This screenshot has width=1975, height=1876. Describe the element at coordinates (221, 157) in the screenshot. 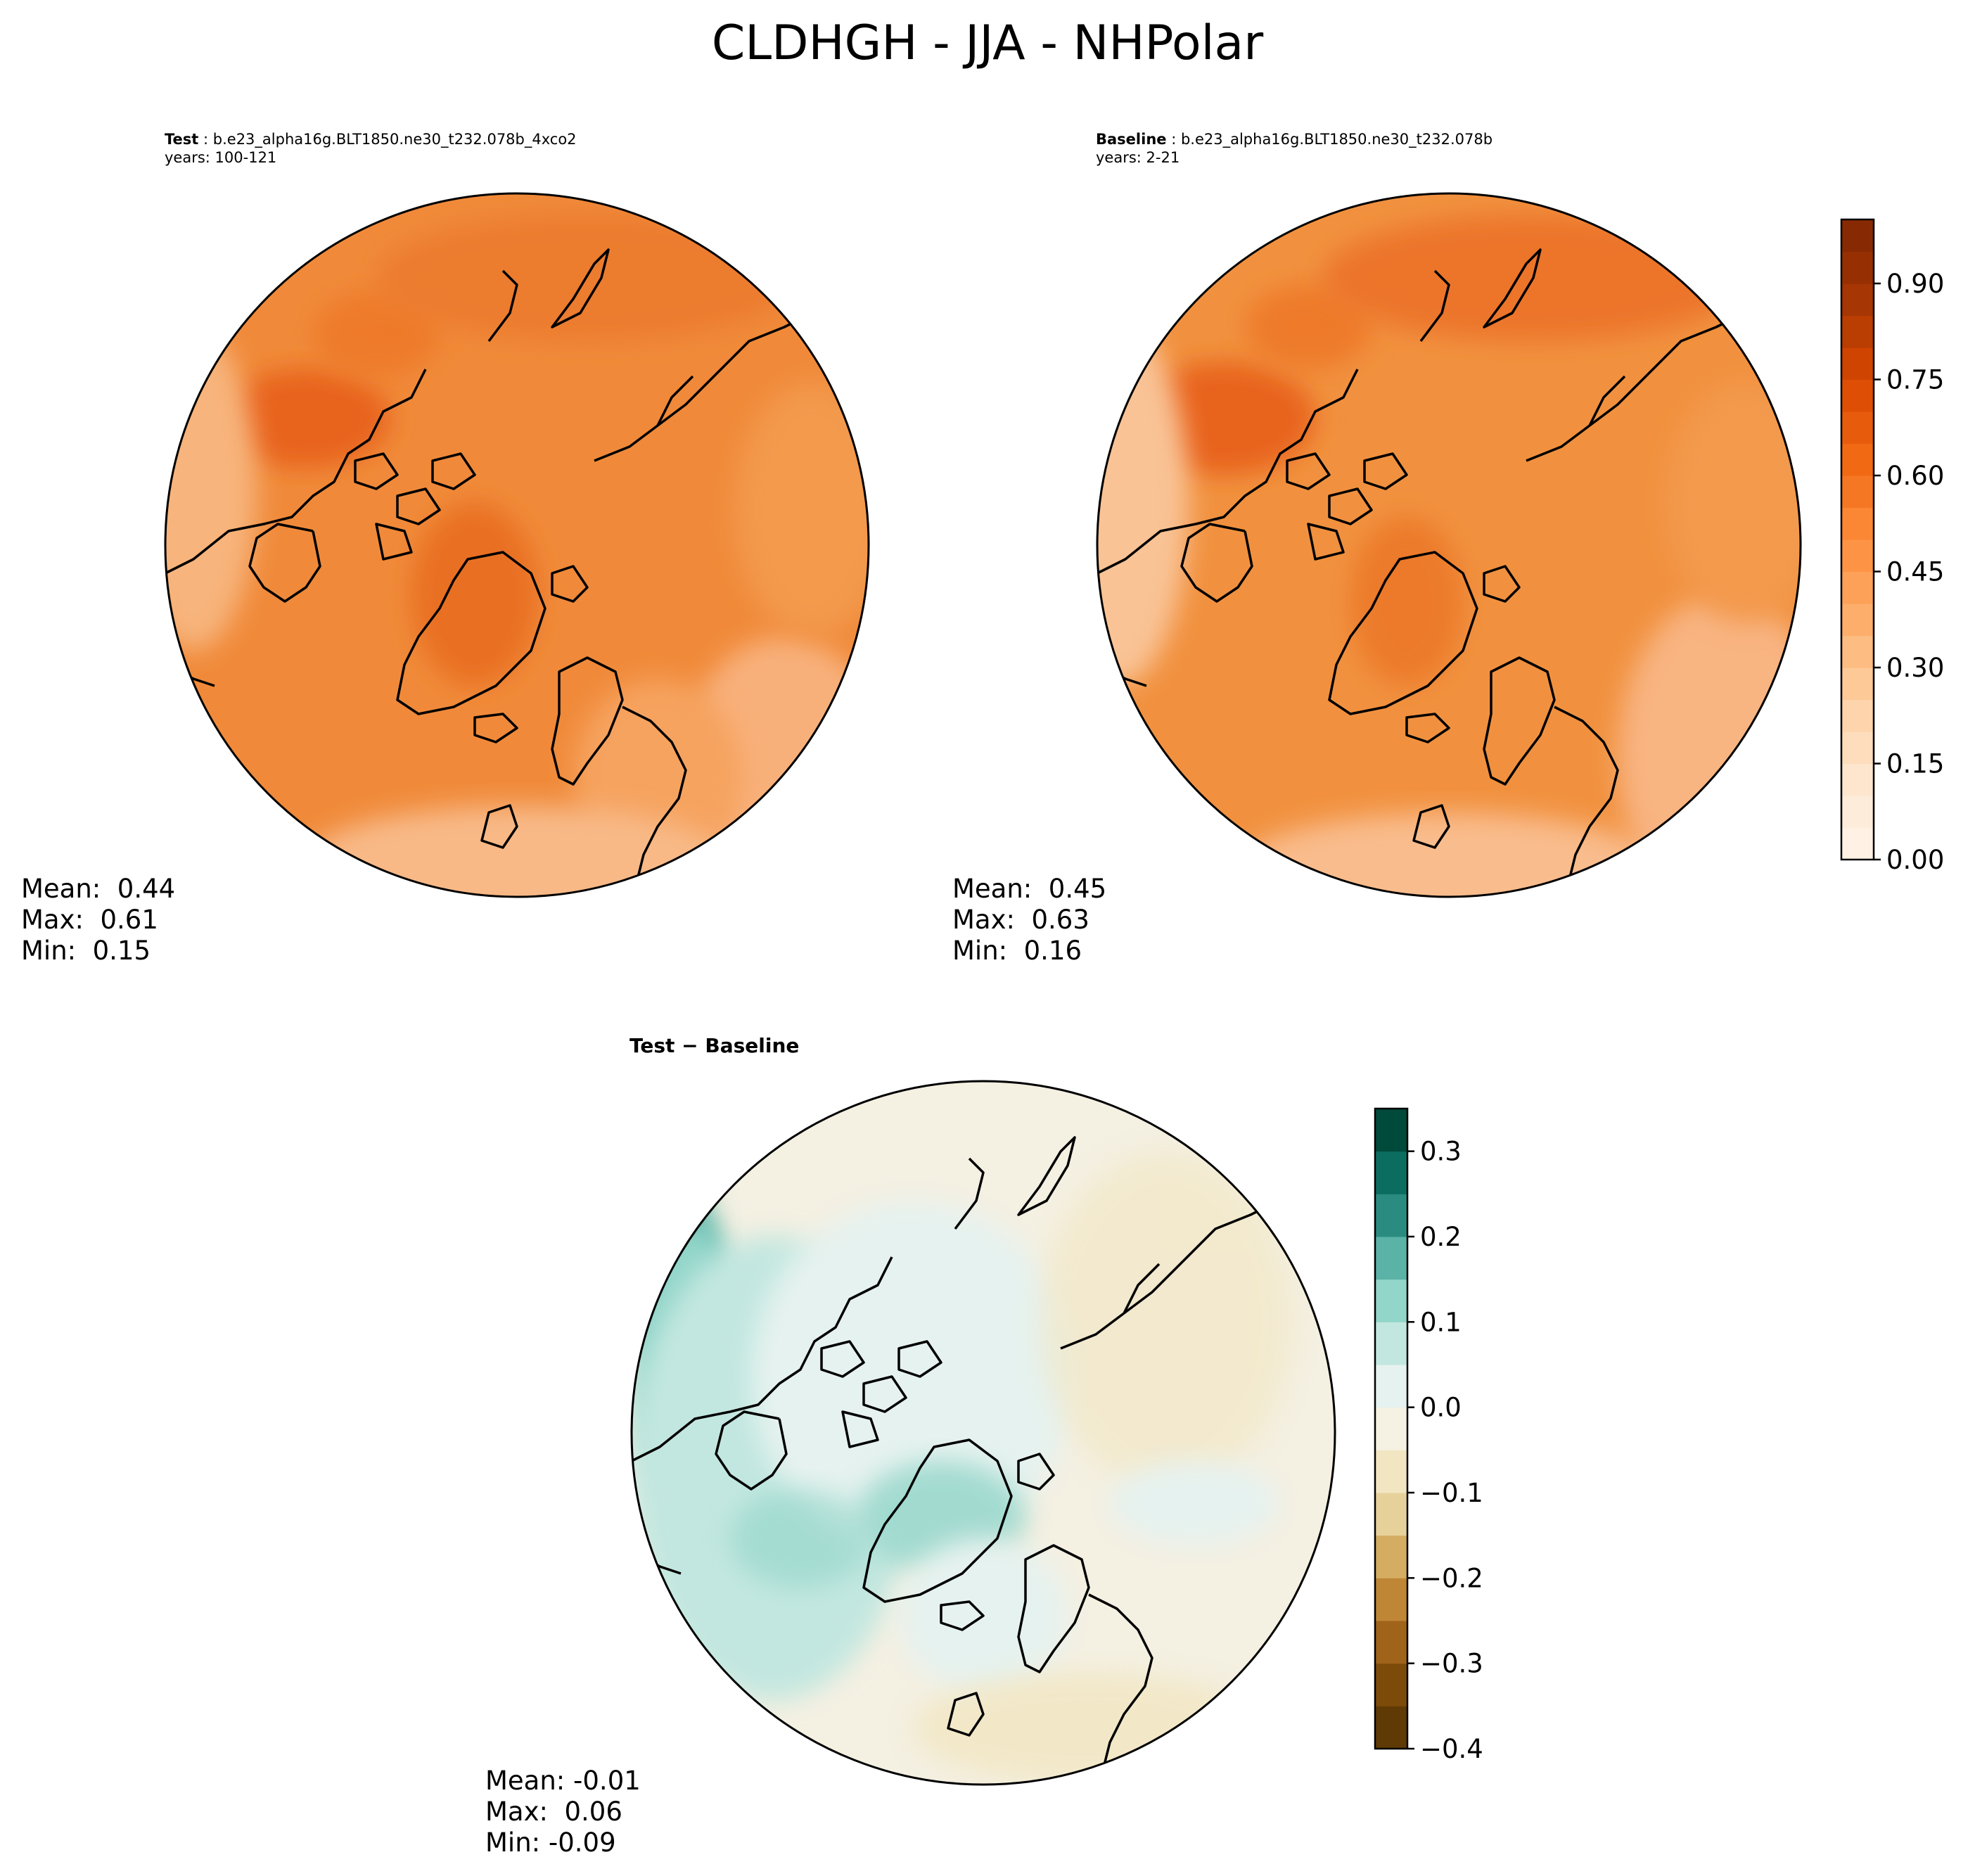

I see `test-years: years: 100-121` at that location.